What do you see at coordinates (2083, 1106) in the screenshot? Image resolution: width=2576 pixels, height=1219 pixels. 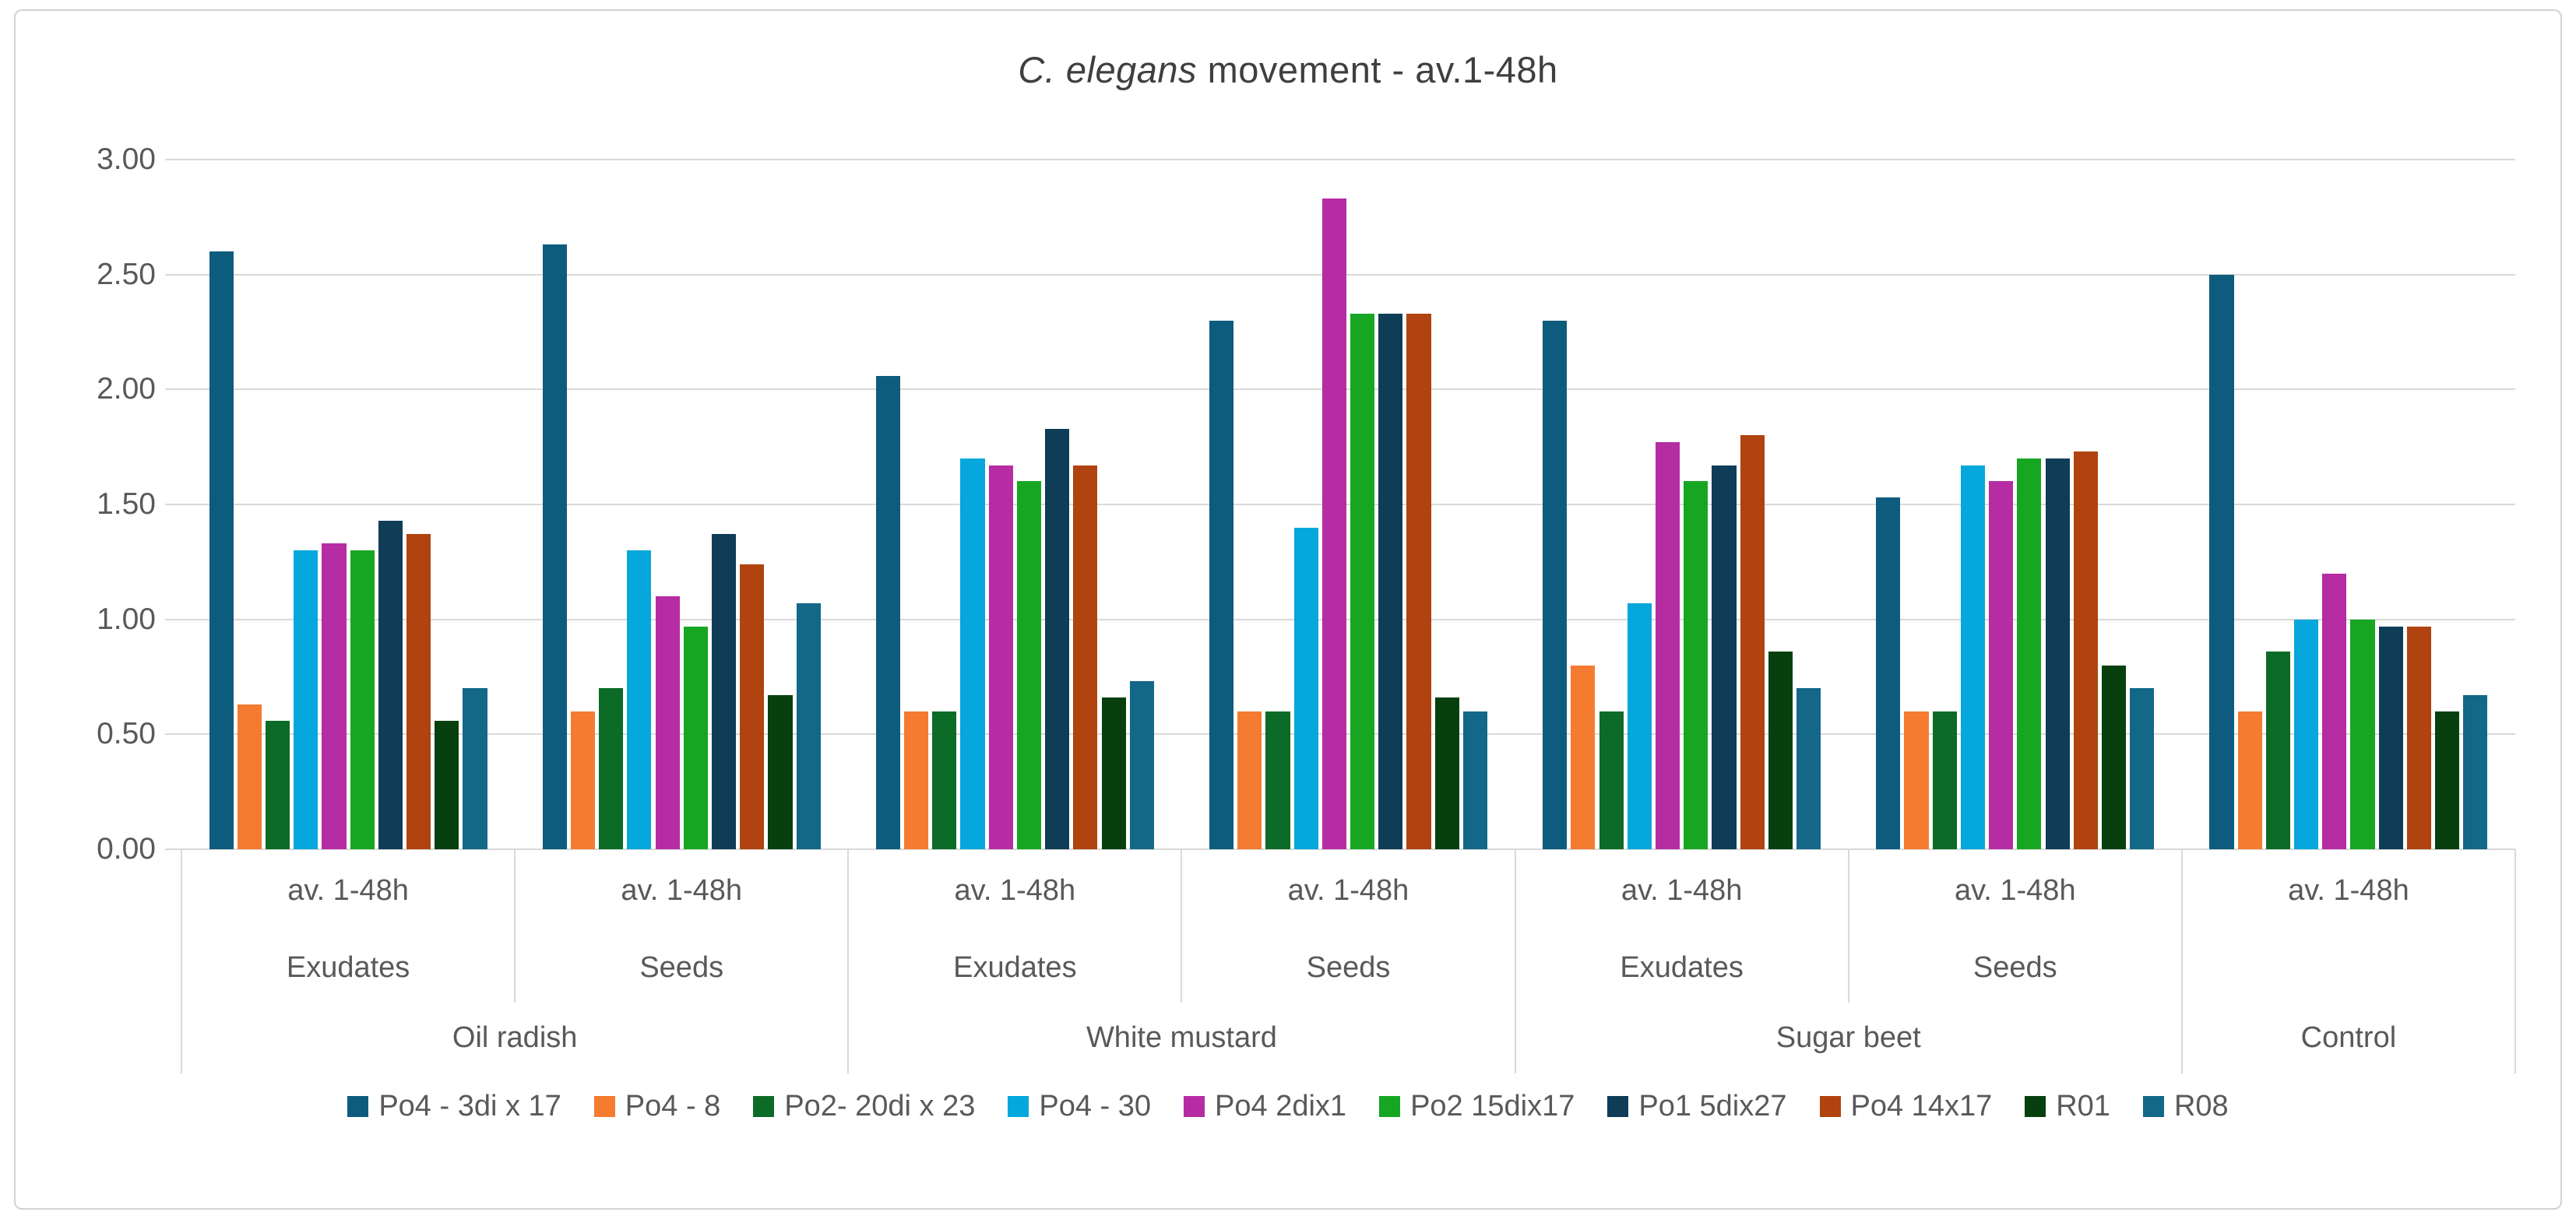 I see `legend-label: R01` at bounding box center [2083, 1106].